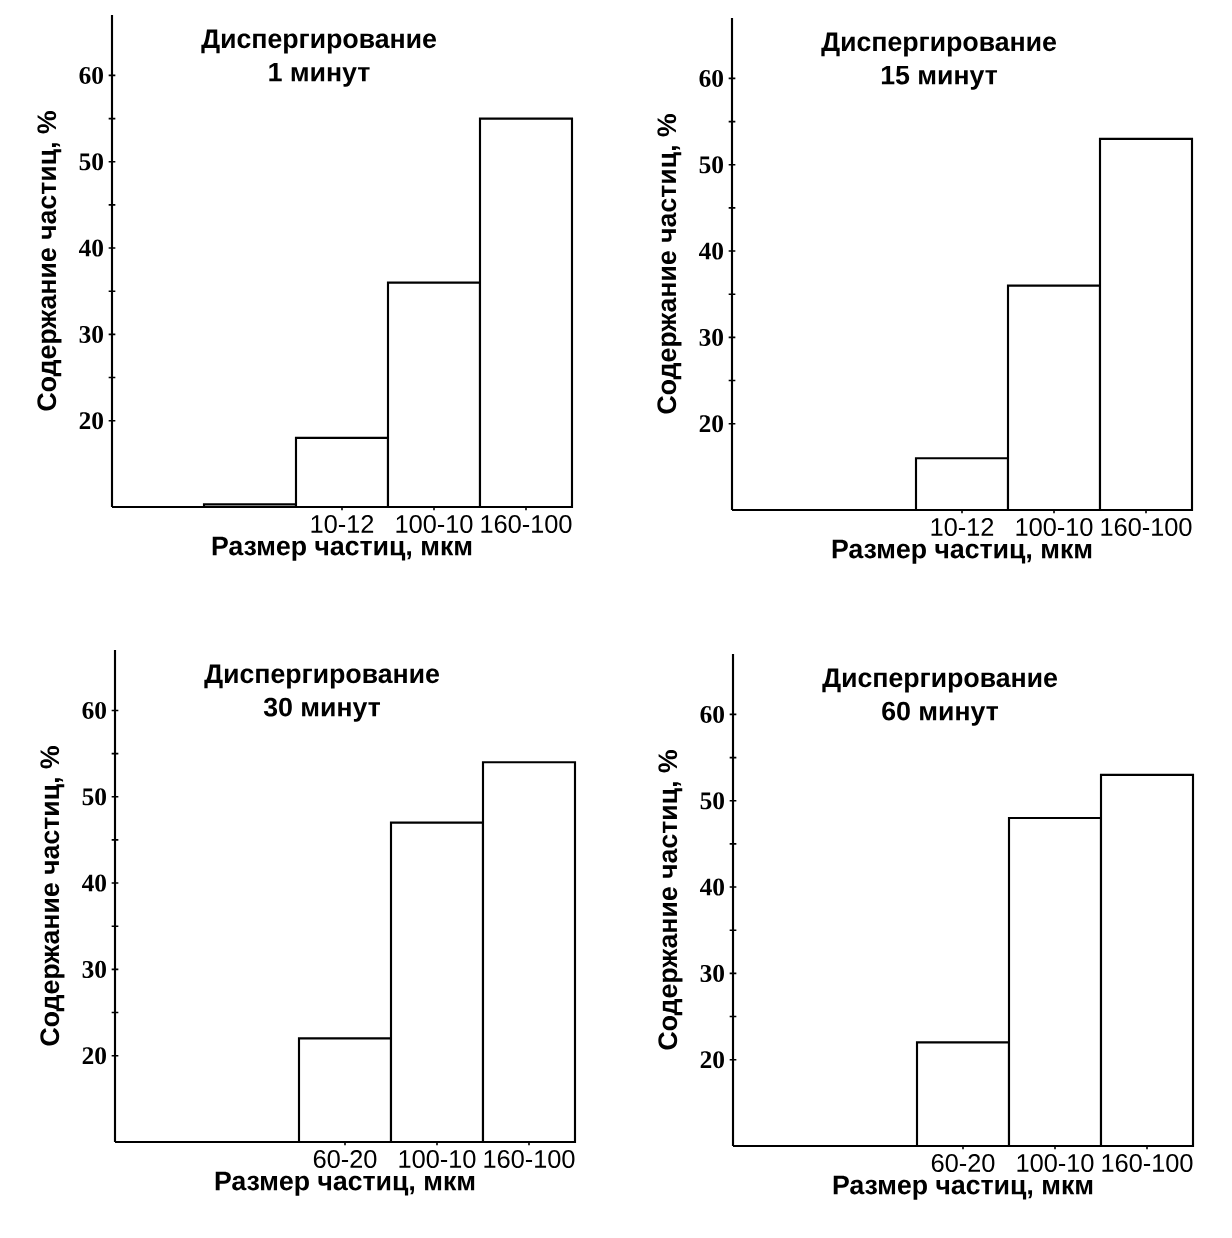 The image size is (1232, 1238). What do you see at coordinates (939, 77) in the screenshot?
I see `text: 15 минут` at bounding box center [939, 77].